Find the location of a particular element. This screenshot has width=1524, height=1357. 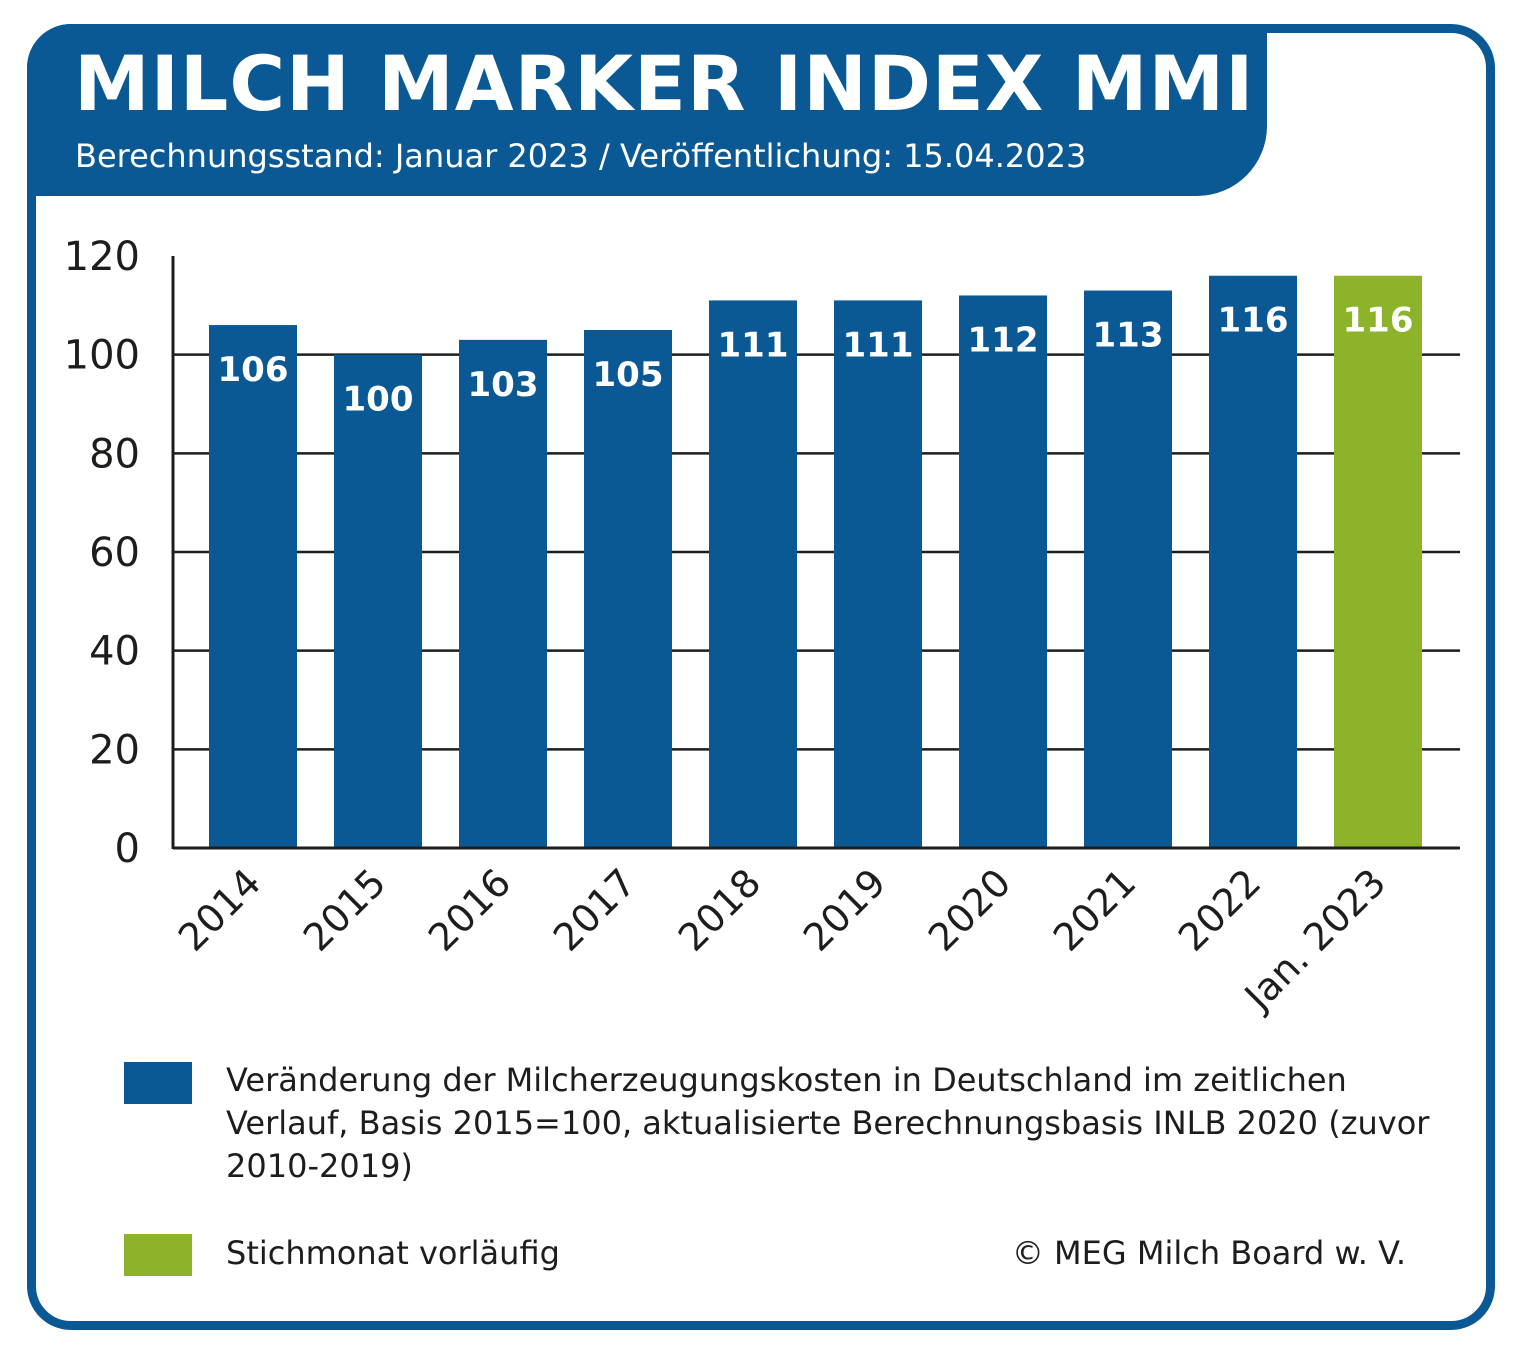

copyright-notice: © MEG Milch Board w. V. is located at coordinates (1208, 1253).